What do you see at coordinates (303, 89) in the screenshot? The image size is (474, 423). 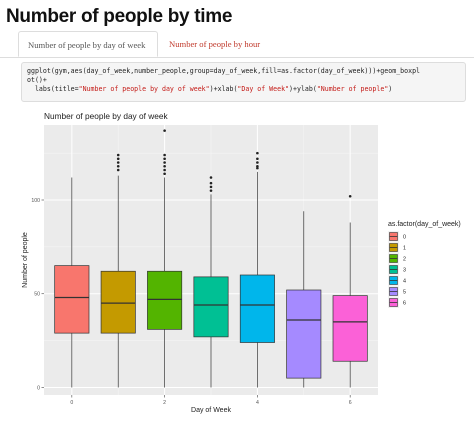 I see `code-segment: )+ylab(` at bounding box center [303, 89].